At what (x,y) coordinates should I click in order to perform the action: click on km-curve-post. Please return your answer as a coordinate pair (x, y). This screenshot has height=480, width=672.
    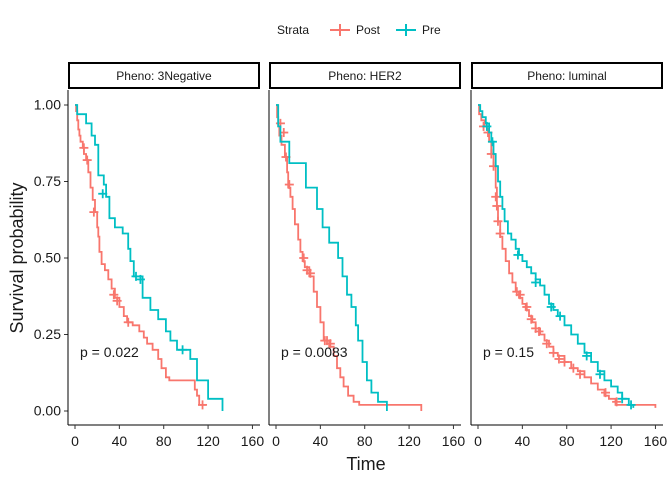
    Looking at the image, I should click on (349, 257).